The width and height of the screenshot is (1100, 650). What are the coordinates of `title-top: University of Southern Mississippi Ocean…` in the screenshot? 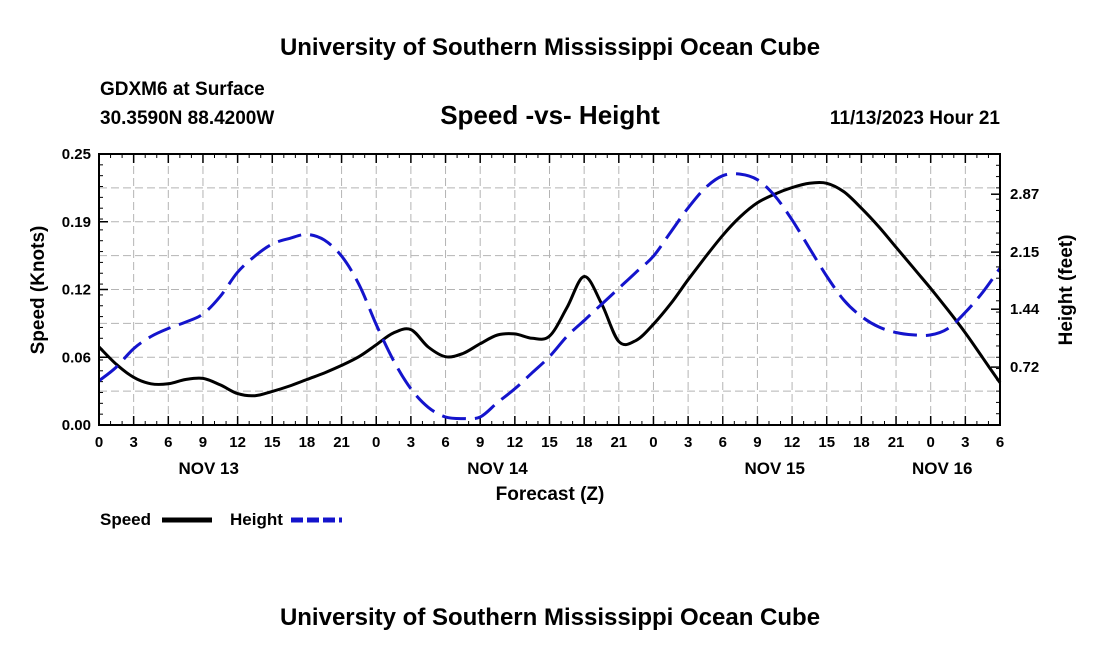 It's located at (550, 47).